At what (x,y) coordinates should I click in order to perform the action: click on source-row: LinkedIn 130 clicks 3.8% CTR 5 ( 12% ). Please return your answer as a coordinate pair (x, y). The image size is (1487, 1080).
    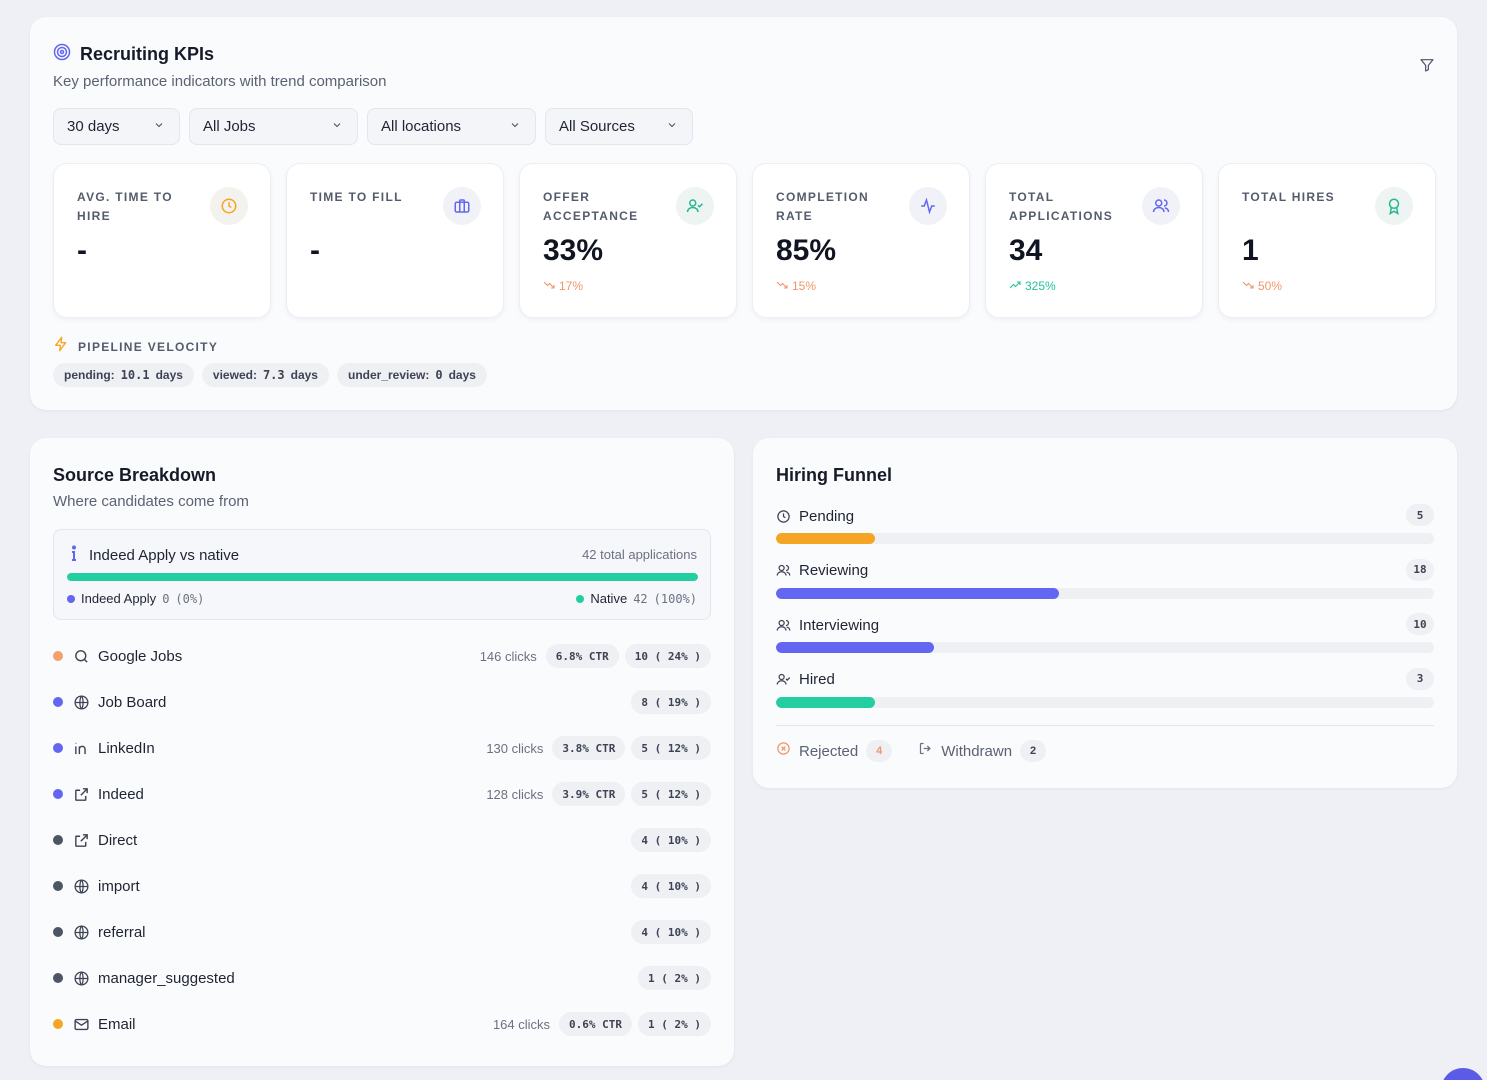
    Looking at the image, I should click on (382, 748).